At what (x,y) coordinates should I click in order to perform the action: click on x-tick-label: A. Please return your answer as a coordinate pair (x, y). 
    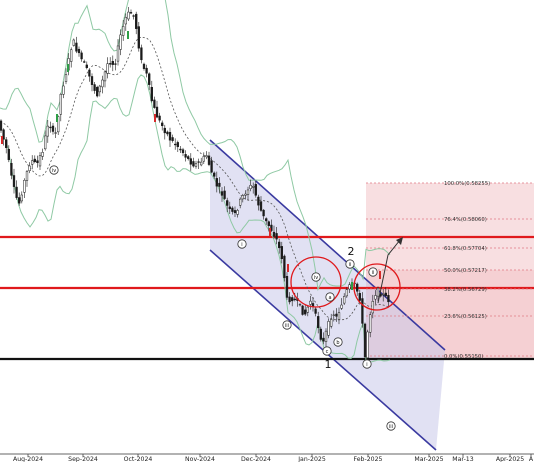
    Looking at the image, I should click on (531, 459).